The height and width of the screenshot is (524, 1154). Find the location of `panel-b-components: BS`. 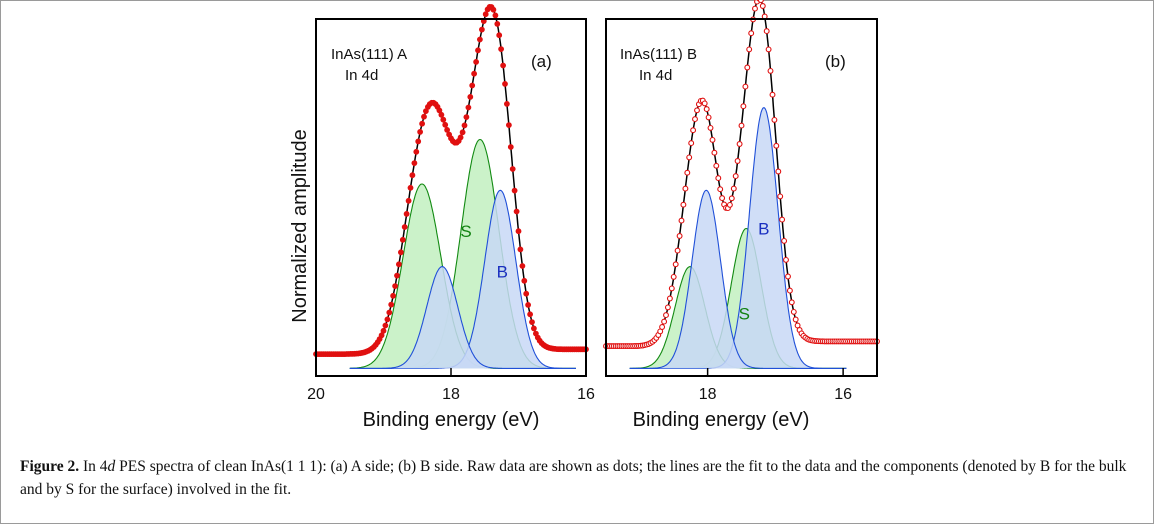

panel-b-components: BS is located at coordinates (738, 238).